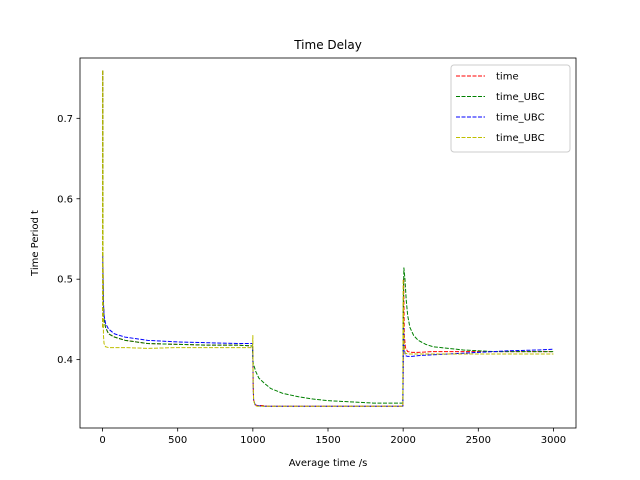 This screenshot has height=480, width=640. Describe the element at coordinates (507, 77) in the screenshot. I see `legend-label-1: time` at that location.